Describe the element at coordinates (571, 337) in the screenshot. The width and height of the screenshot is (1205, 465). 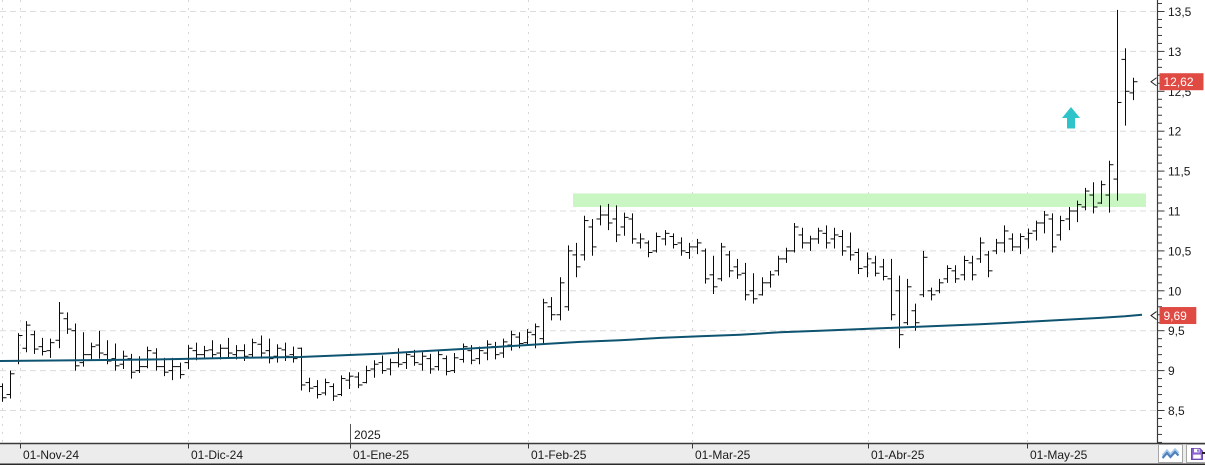
I see `moving-average-line` at that location.